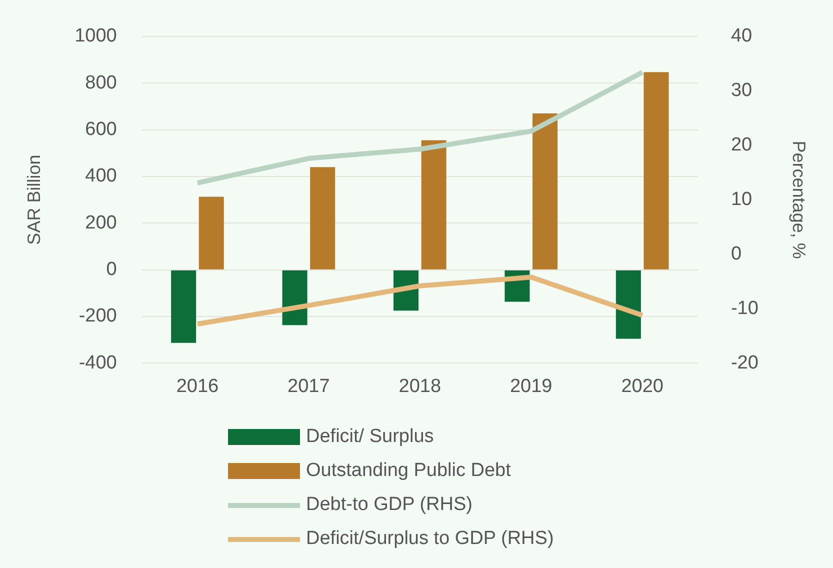 This screenshot has width=833, height=568. Describe the element at coordinates (642, 386) in the screenshot. I see `x-tick-label: 2020` at that location.